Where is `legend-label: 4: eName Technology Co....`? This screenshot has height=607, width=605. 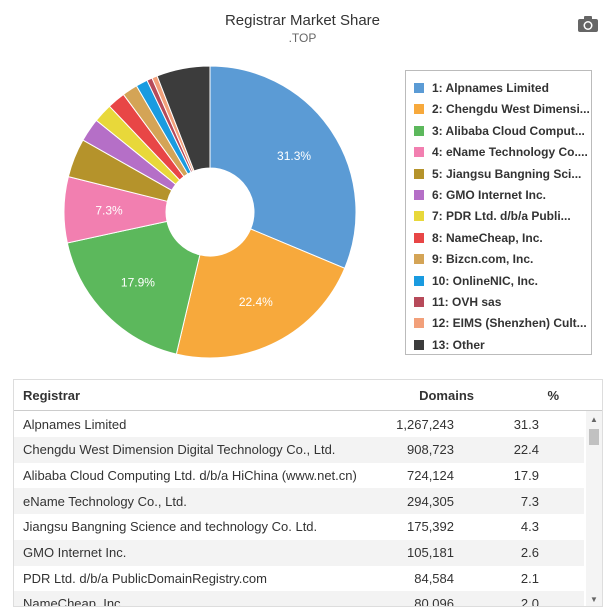
legend-label: 4: eName Technology Co.... is located at coordinates (510, 152).